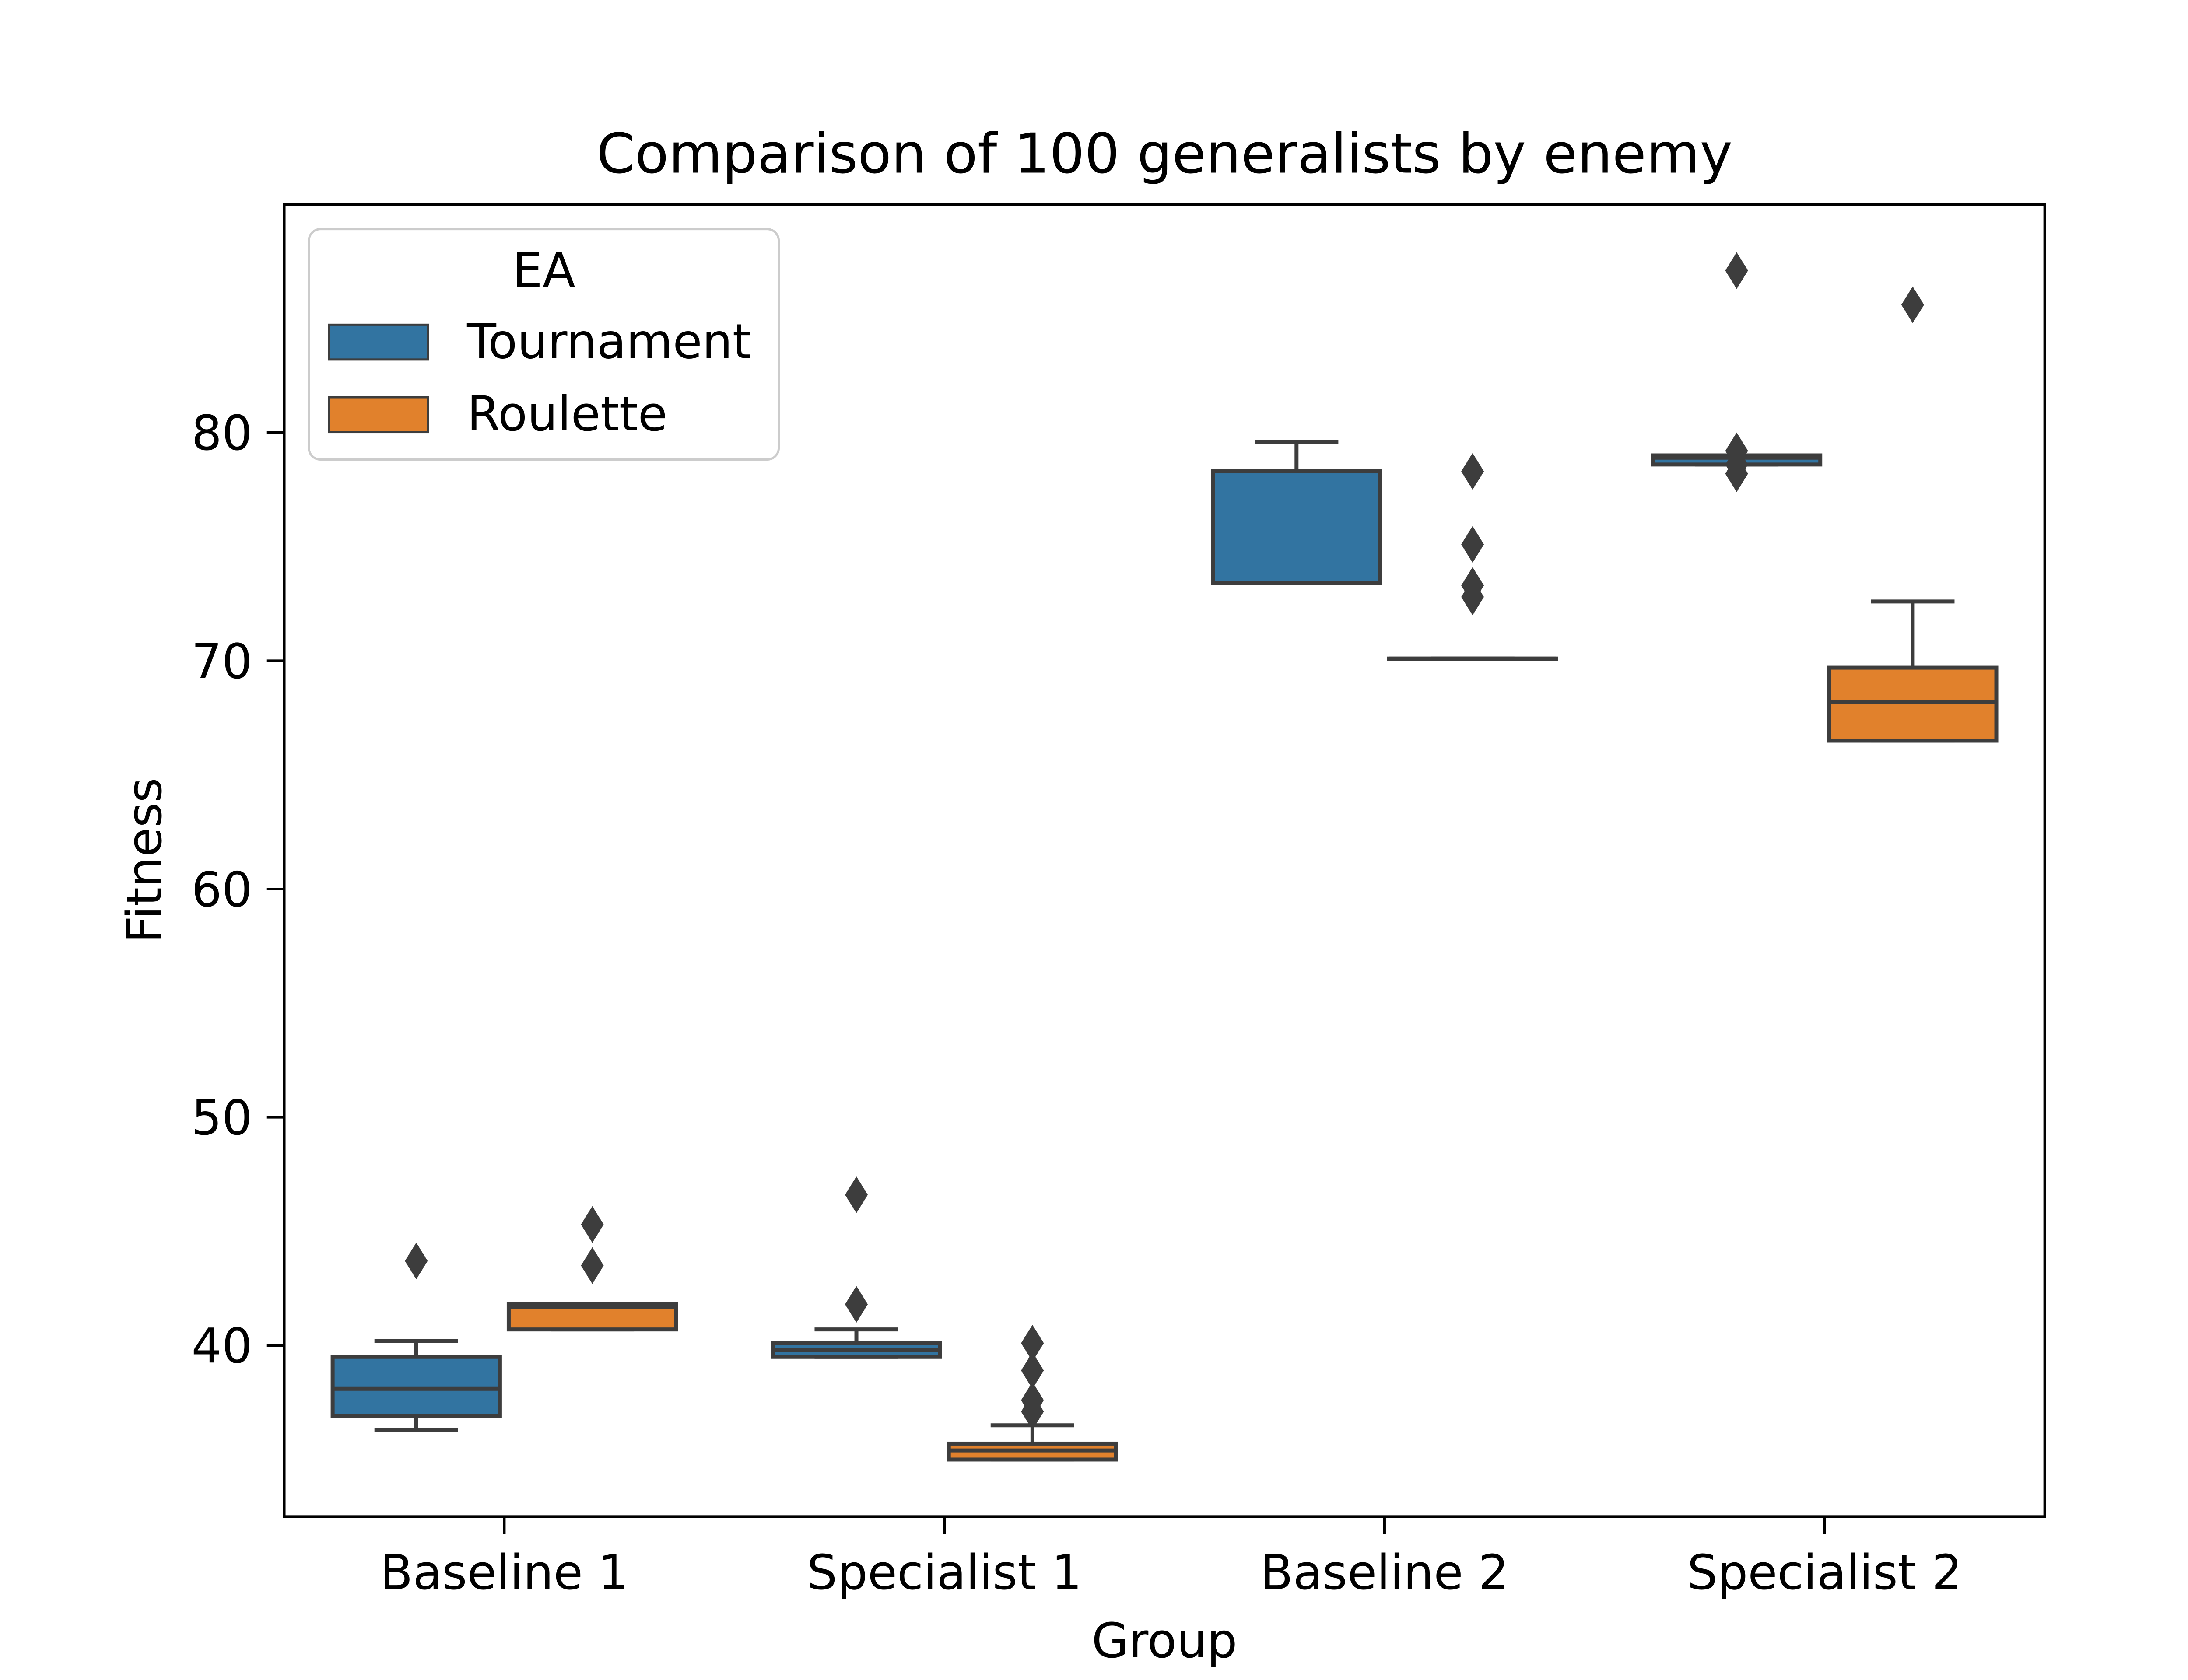 The image size is (2188, 1680). Describe the element at coordinates (222, 889) in the screenshot. I see `y-tick-label: 60` at that location.